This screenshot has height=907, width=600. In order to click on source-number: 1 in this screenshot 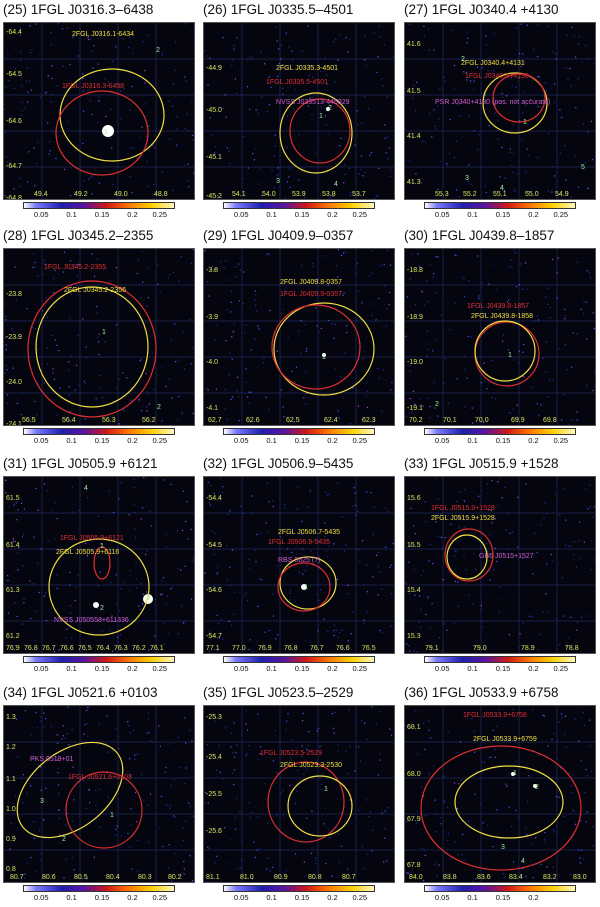, I will do `click(525, 122)`.